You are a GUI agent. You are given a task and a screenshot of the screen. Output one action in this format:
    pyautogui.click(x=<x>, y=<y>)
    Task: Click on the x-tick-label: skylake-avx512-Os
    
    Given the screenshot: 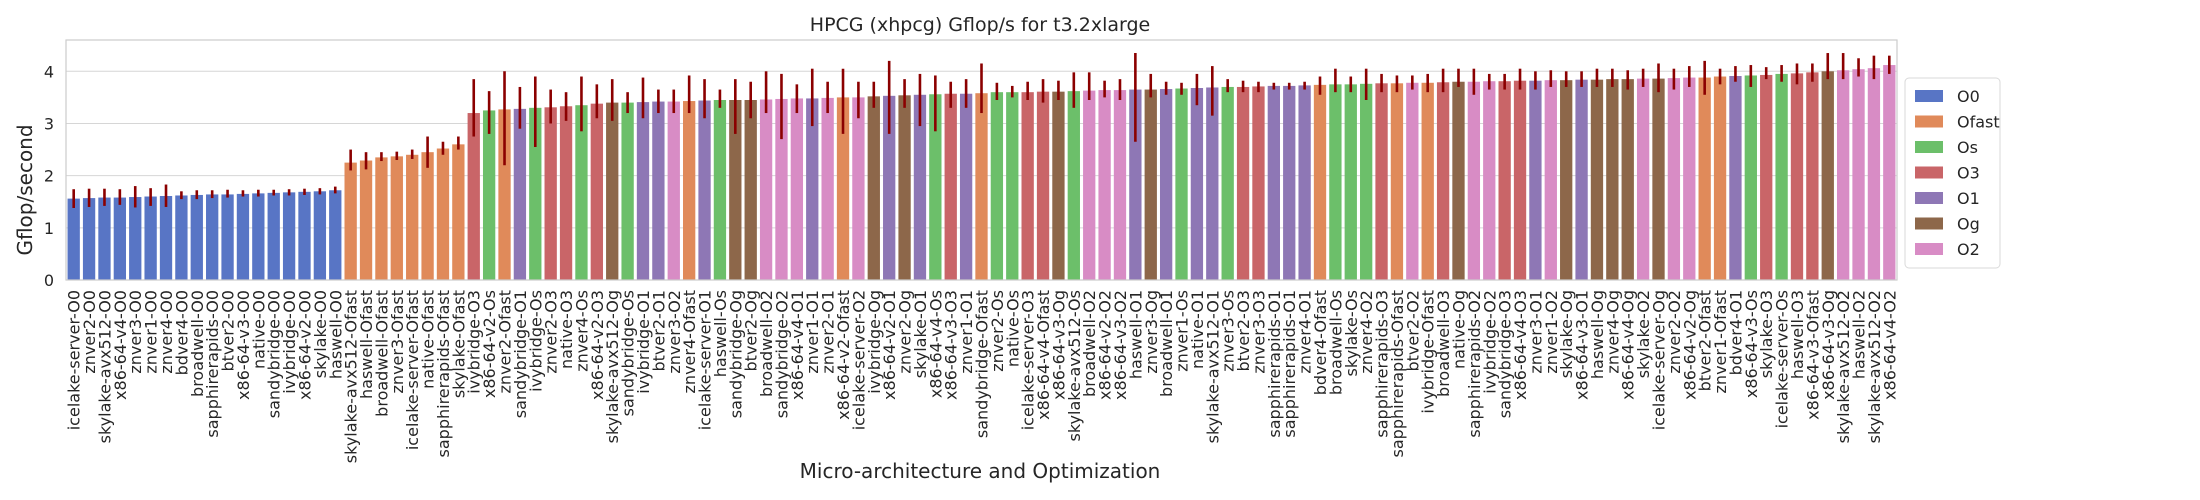 What is the action you would take?
    pyautogui.click(x=1074, y=366)
    